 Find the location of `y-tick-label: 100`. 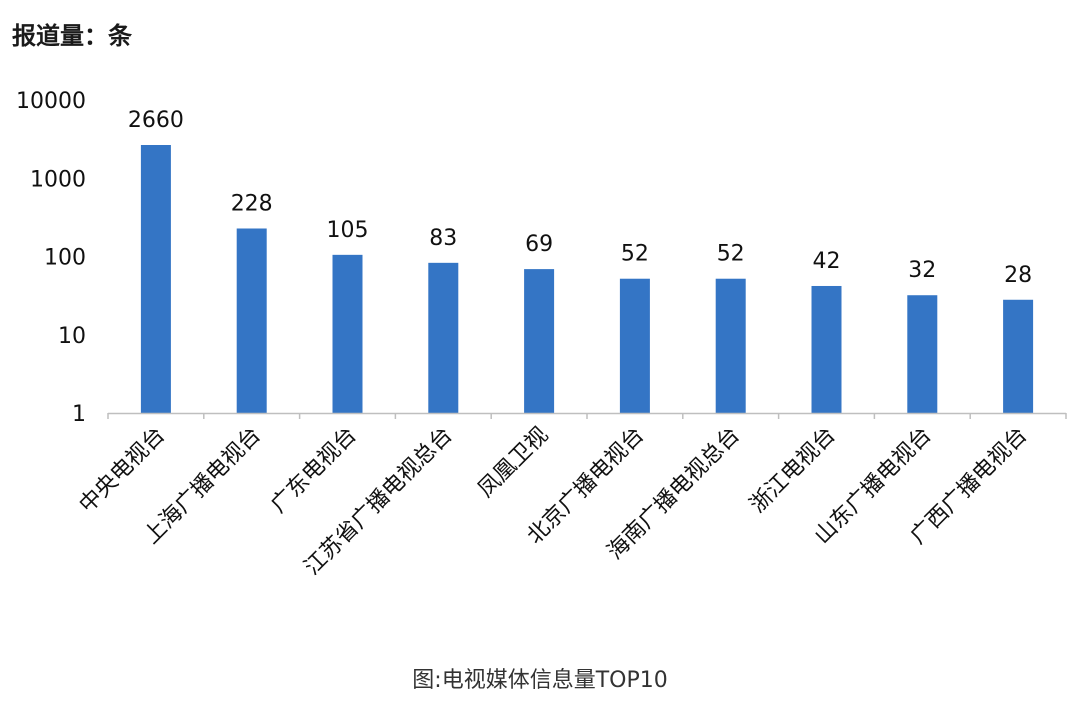

y-tick-label: 100 is located at coordinates (65, 258).